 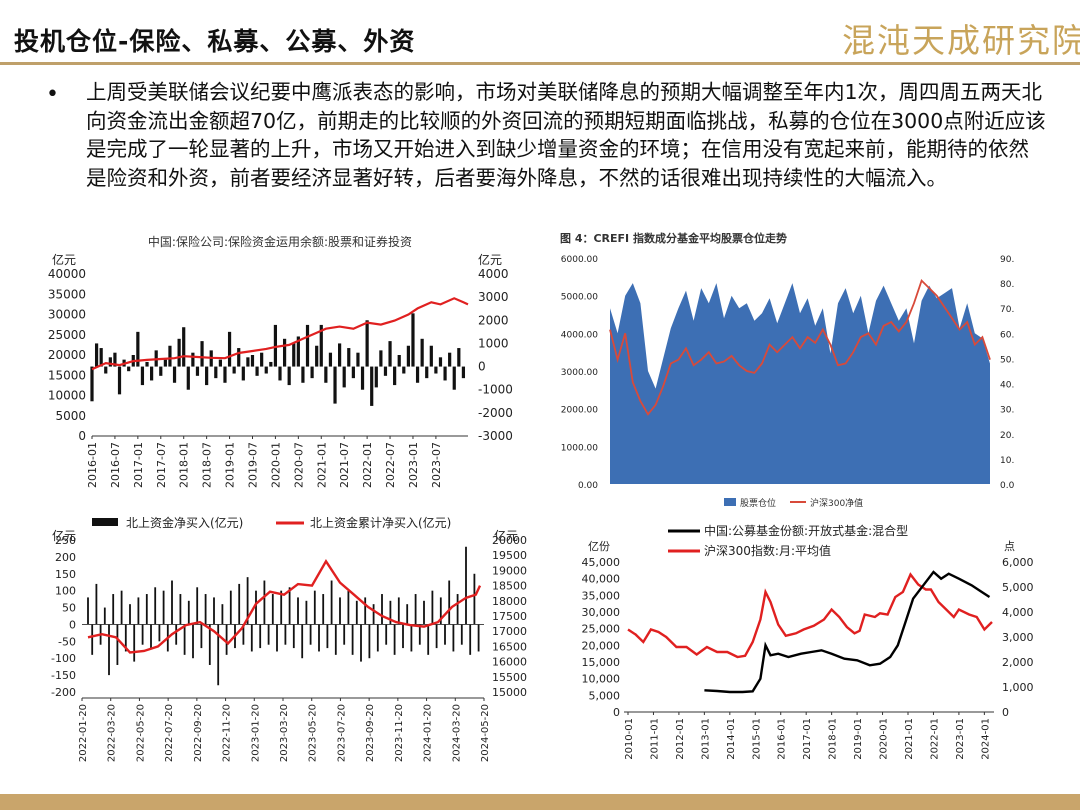 I want to click on csi300-line, so click(x=810, y=615).